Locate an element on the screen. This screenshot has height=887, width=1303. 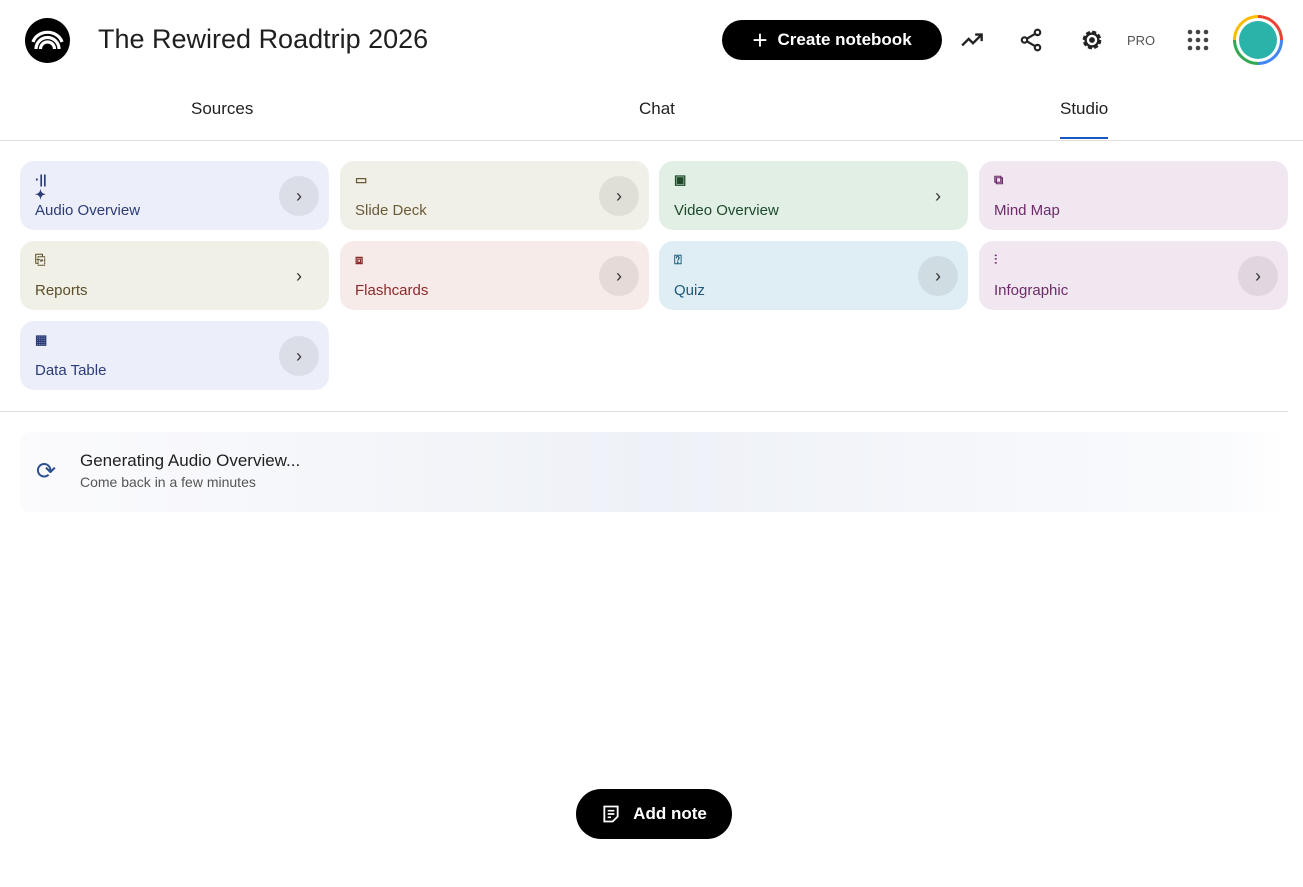
studio-card-label: Flashcards is located at coordinates (392, 290).